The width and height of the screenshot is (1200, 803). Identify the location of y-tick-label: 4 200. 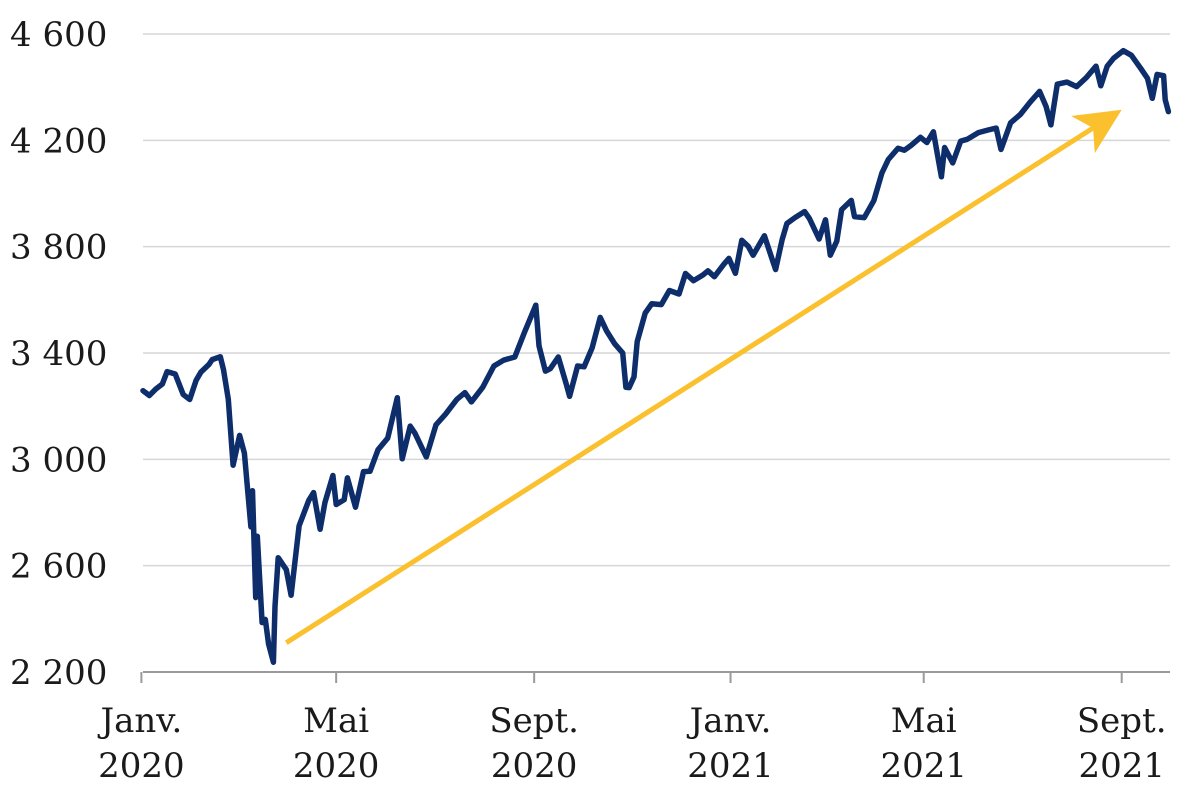
(58, 141).